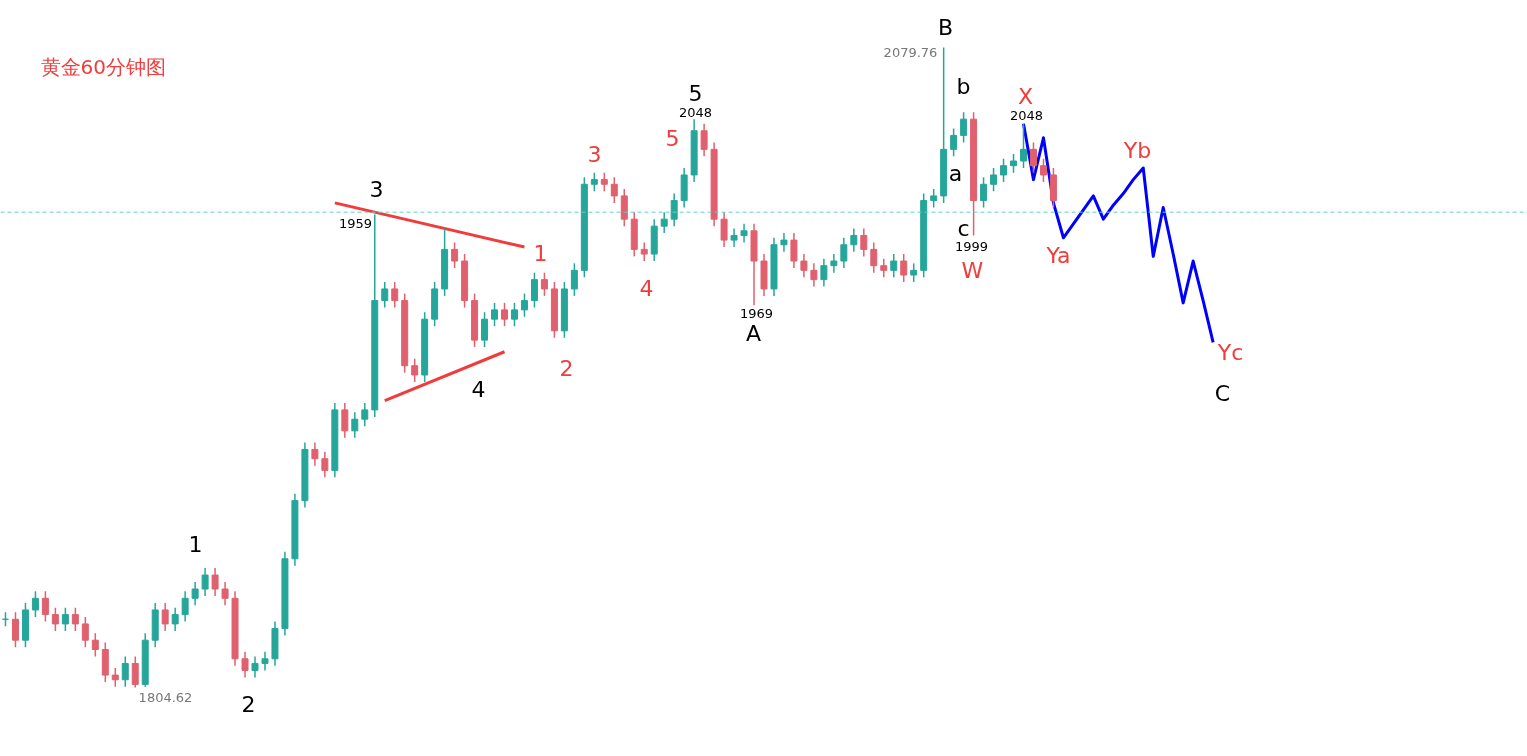 Image resolution: width=1527 pixels, height=756 pixels. Describe the element at coordinates (963, 228) in the screenshot. I see `annotation: c` at that location.